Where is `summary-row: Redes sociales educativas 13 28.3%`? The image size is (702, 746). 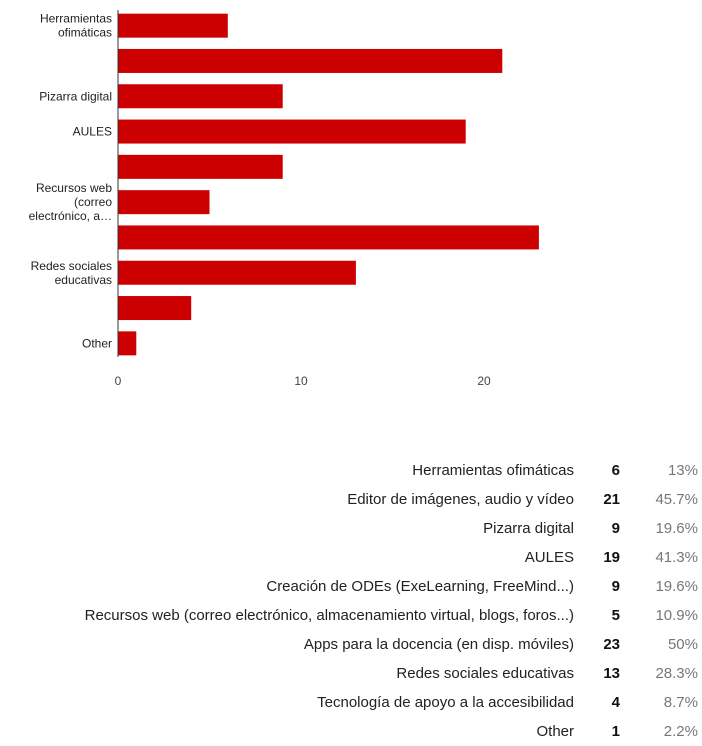 summary-row: Redes sociales educativas 13 28.3% is located at coordinates (351, 673).